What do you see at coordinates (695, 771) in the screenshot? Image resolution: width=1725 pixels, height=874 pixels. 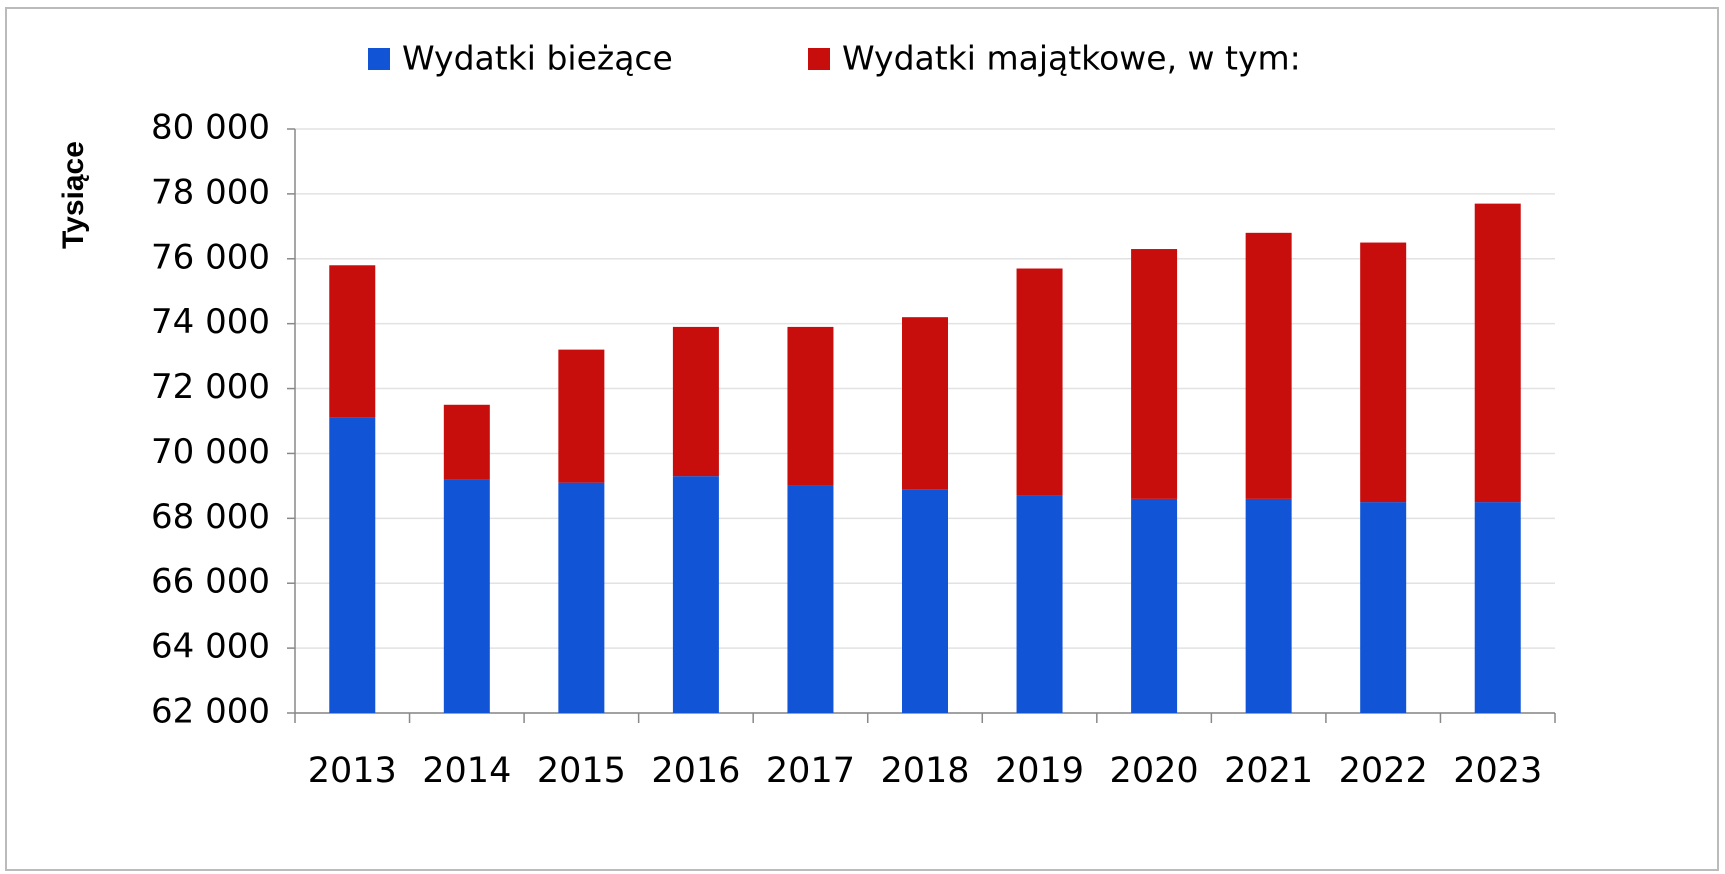 I see `x-tick-label: 2016` at bounding box center [695, 771].